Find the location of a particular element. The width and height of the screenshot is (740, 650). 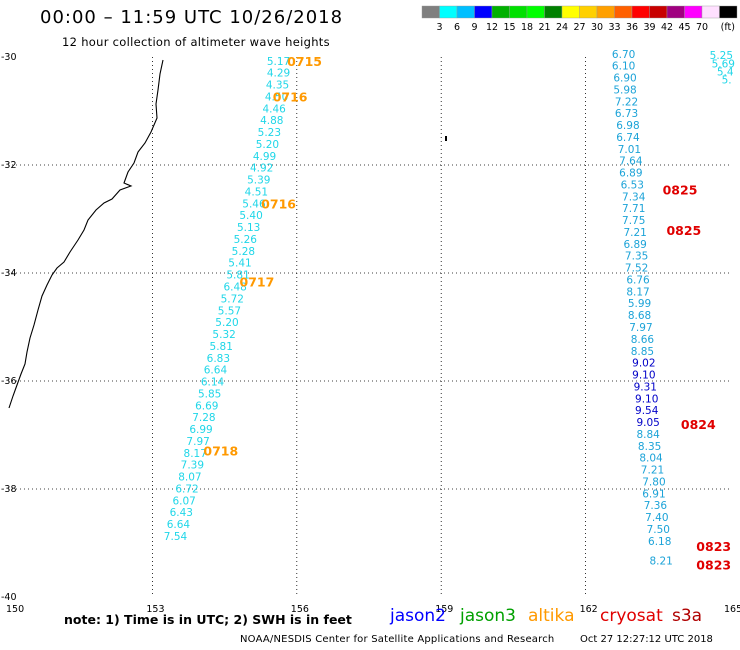

coastline is located at coordinates (86, 234).